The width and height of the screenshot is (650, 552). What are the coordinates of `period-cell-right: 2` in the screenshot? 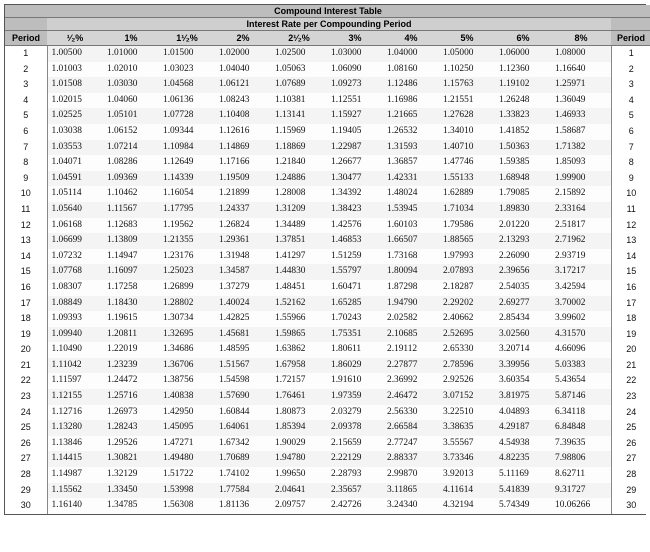 It's located at (630, 69).